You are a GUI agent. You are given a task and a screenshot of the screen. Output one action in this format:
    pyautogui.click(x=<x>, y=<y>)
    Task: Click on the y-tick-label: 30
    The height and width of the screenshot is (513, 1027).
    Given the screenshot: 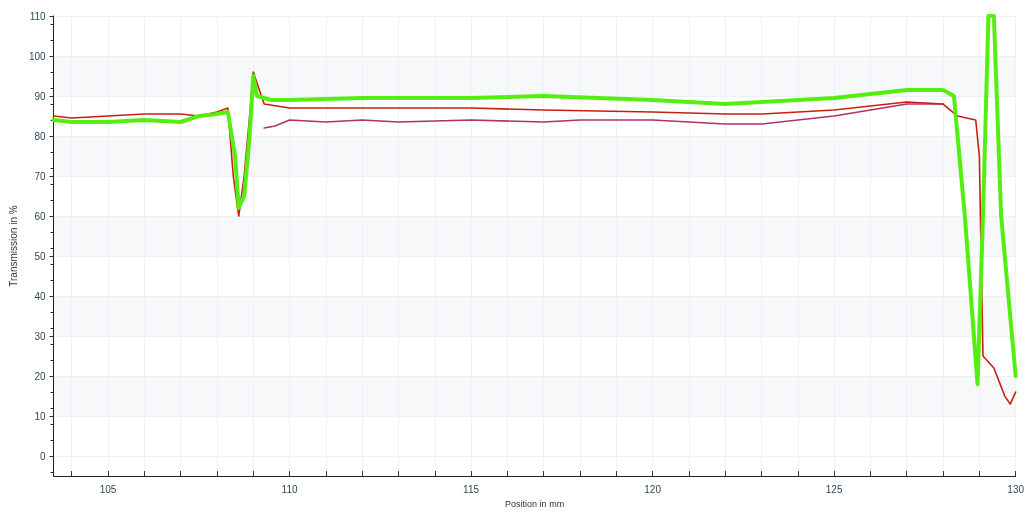 What is the action you would take?
    pyautogui.click(x=40, y=336)
    